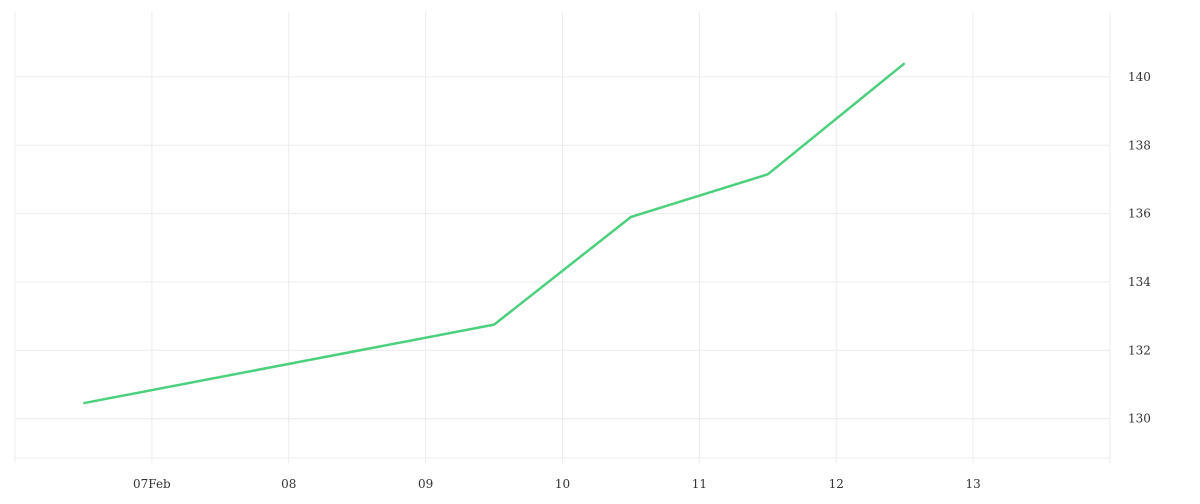  What do you see at coordinates (1139, 282) in the screenshot?
I see `y-tick-label: 134` at bounding box center [1139, 282].